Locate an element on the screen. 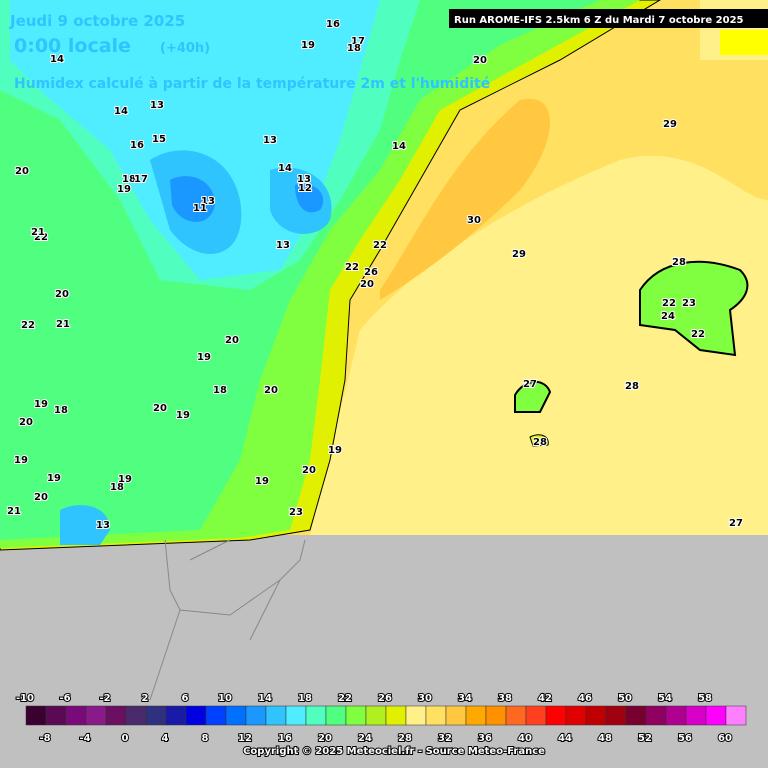 The width and height of the screenshot is (768, 772). run-box is located at coordinates (608, 18).